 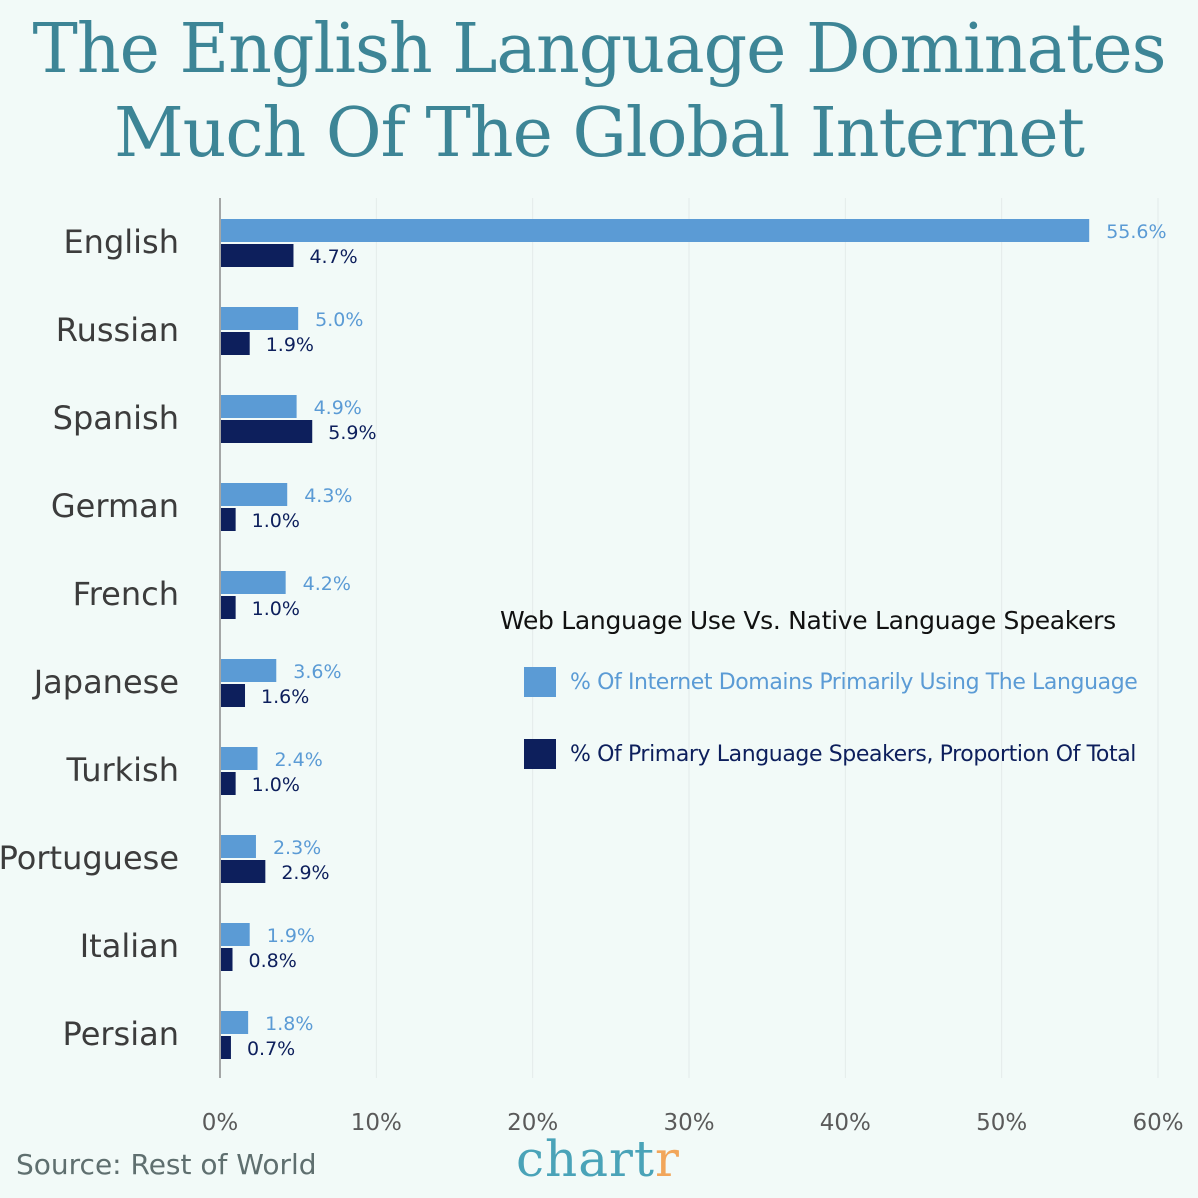 I want to click on data-label-speakers-turkish: 1.0%, so click(x=276, y=785).